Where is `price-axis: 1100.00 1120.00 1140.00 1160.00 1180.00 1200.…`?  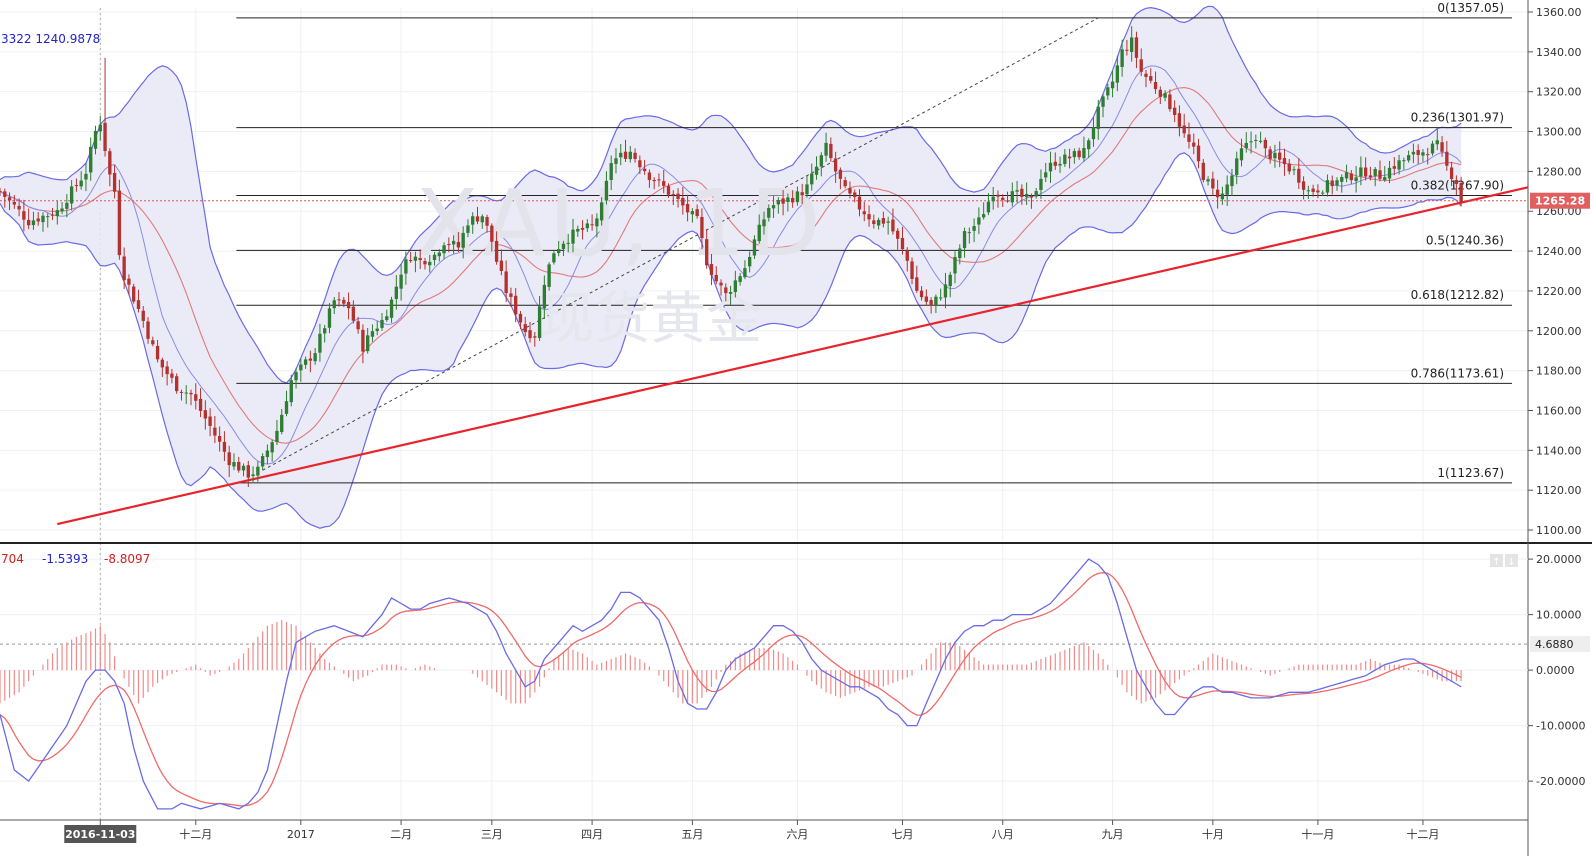
price-axis: 1100.00 1120.00 1140.00 1160.00 1180.00 1200.… is located at coordinates (1558, 428).